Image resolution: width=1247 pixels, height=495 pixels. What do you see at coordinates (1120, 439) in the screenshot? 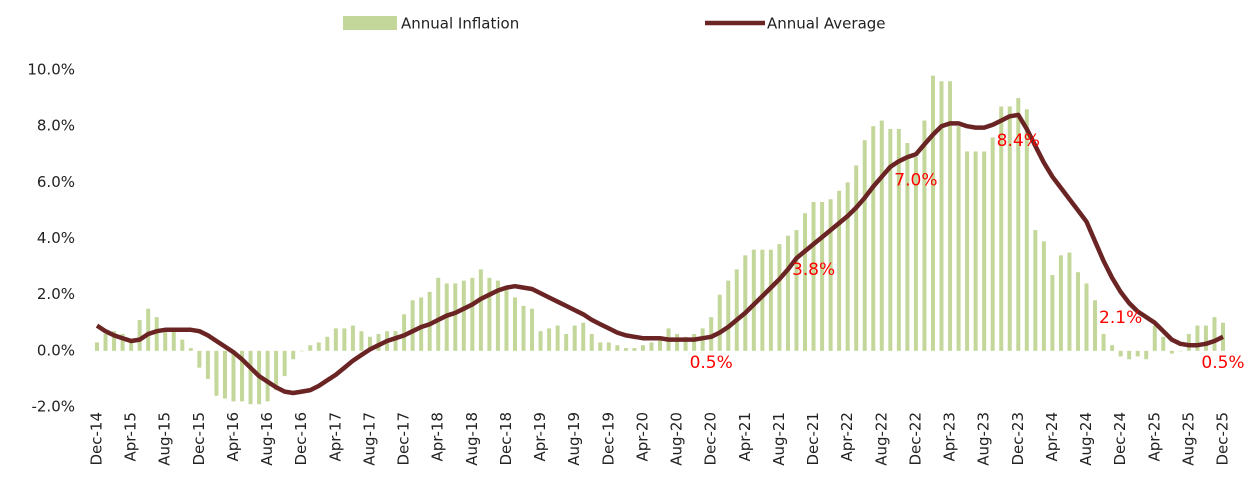
I see `x-tick-label: Dec-24` at bounding box center [1120, 439].